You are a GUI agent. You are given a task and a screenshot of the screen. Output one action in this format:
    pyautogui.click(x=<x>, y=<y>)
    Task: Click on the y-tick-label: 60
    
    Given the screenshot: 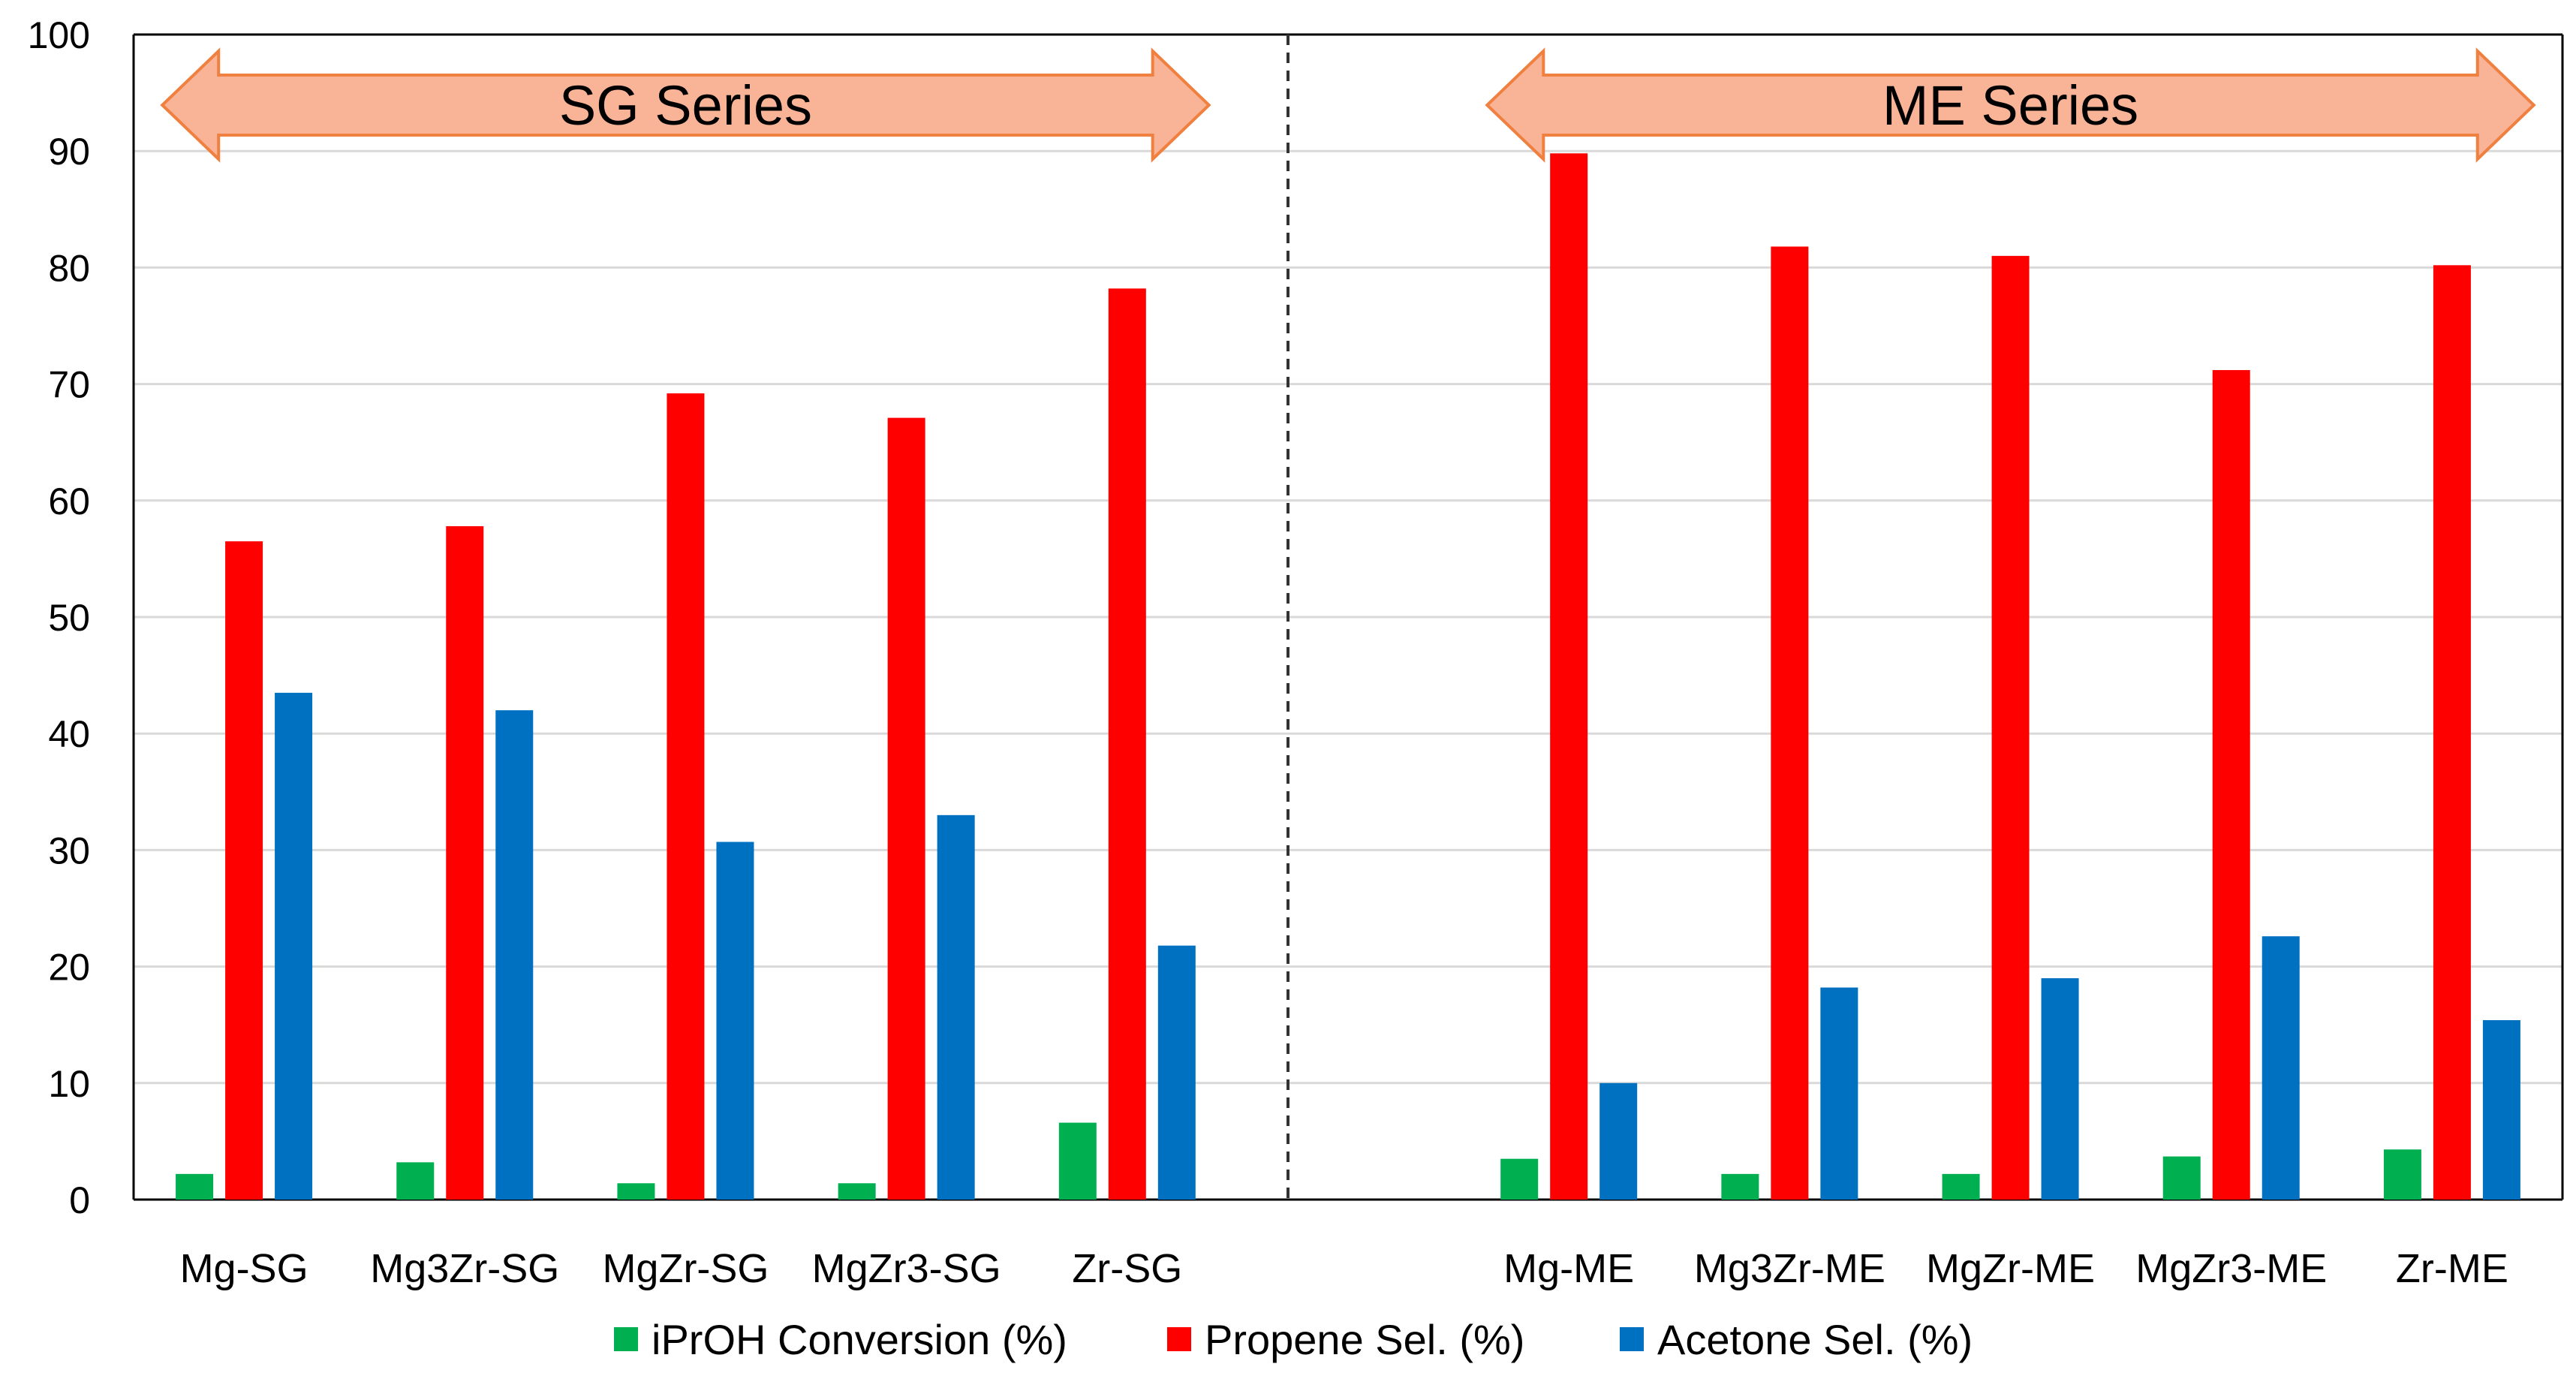 What is the action you would take?
    pyautogui.click(x=69, y=501)
    